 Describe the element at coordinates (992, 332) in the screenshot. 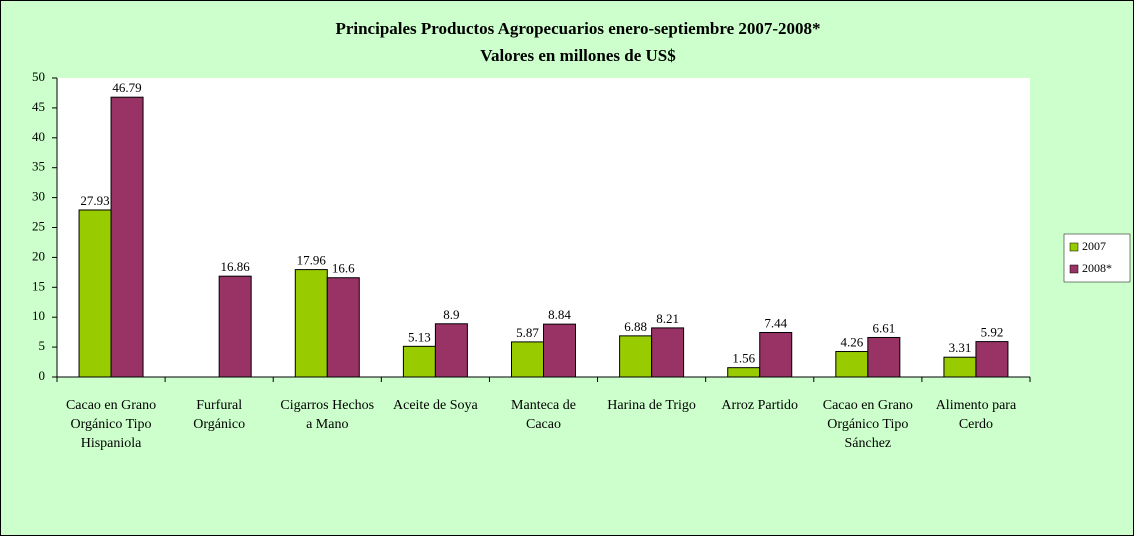

I see `value-label: 5.92` at that location.